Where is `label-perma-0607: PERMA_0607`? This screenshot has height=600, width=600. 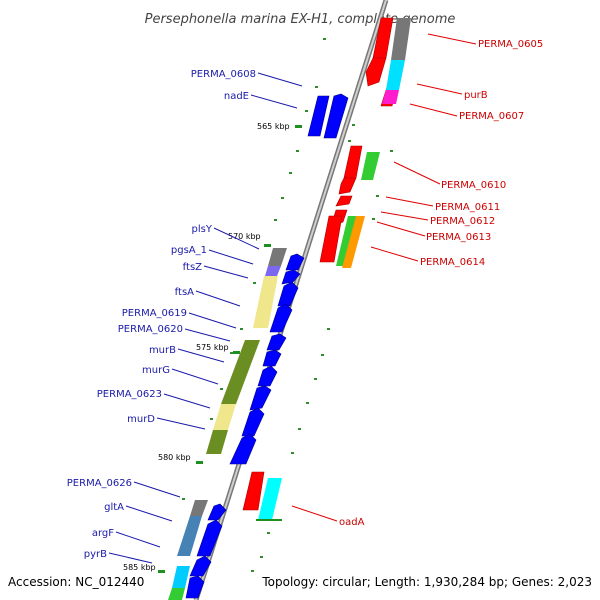 label-perma-0607: PERMA_0607 is located at coordinates (491, 116).